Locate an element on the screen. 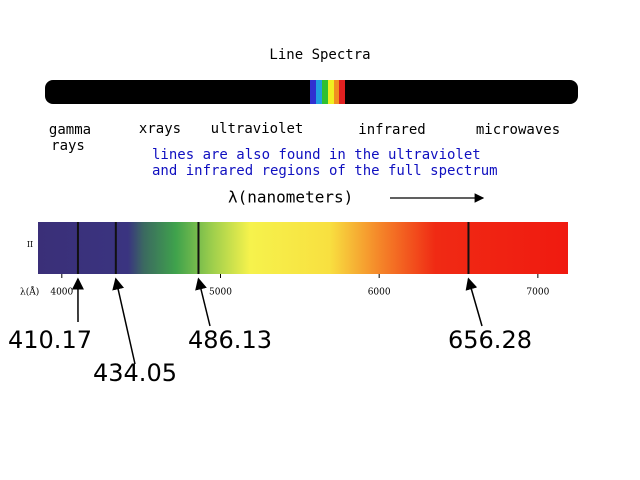 The height and width of the screenshot is (480, 640). tick-label: 7000 is located at coordinates (537, 293).